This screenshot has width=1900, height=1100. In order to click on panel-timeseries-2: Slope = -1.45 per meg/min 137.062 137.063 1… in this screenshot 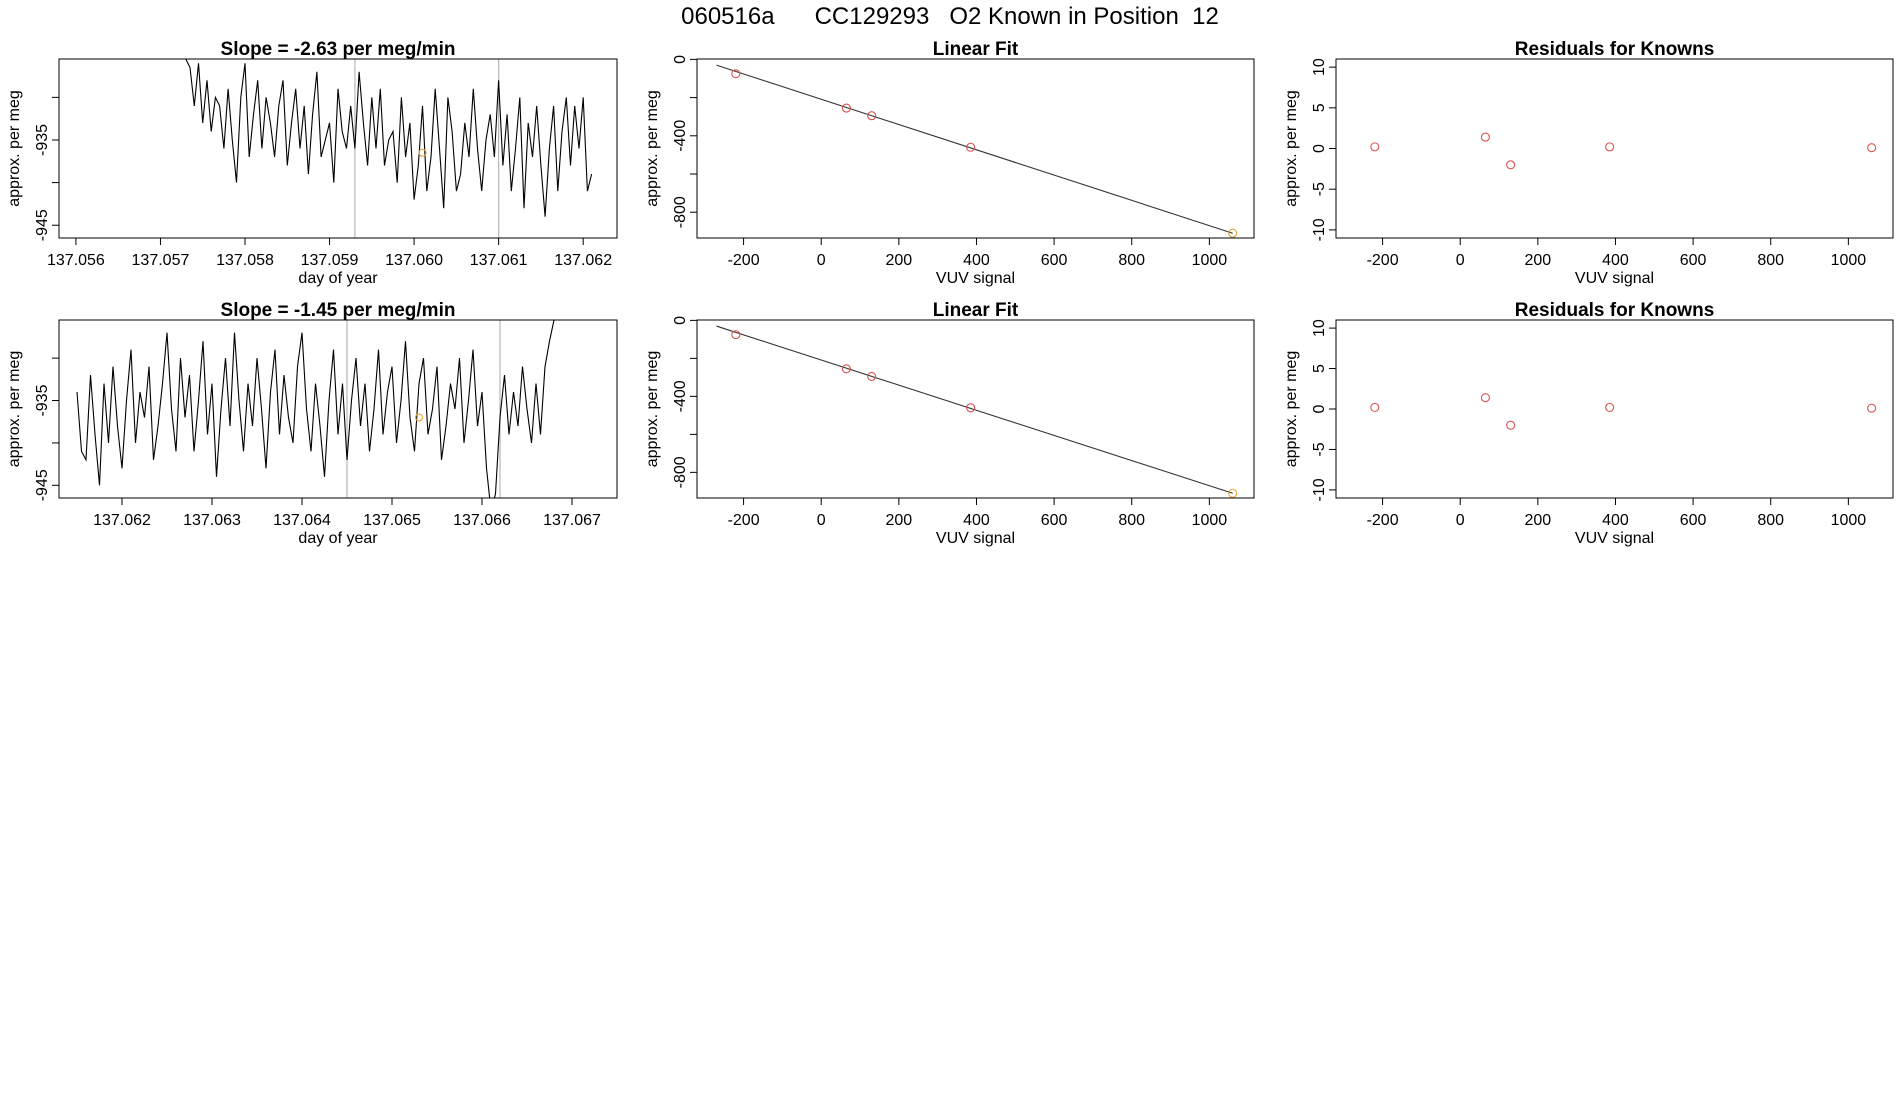, I will do `click(312, 423)`.